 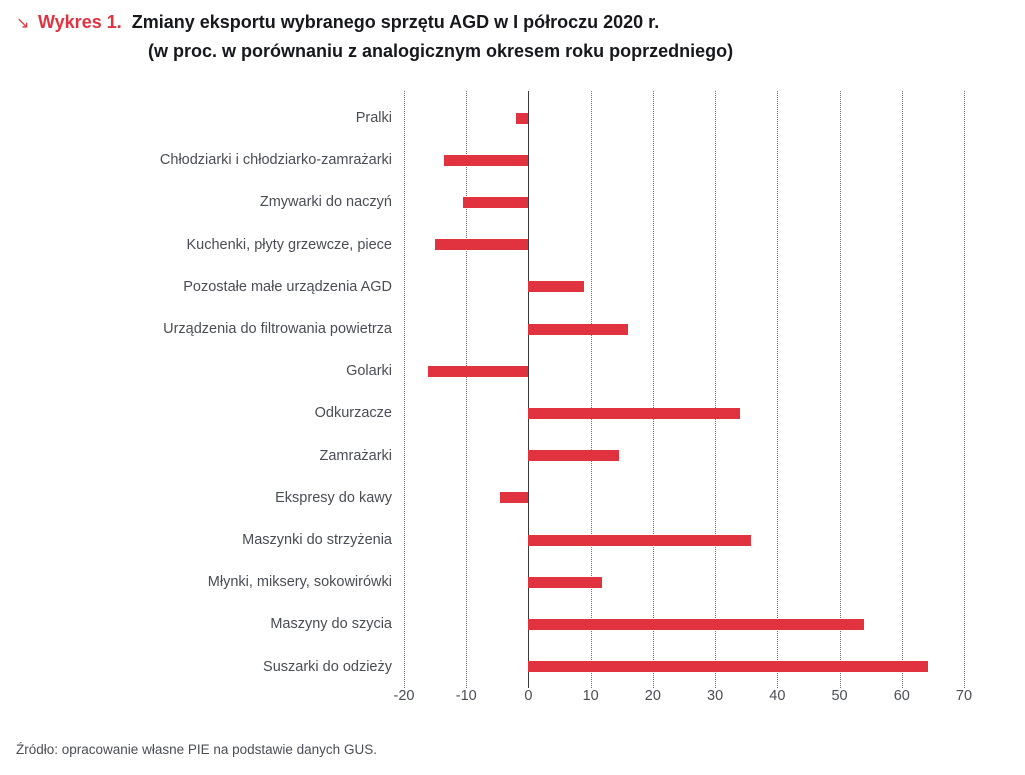 I want to click on category-label: Odkurzacze, so click(x=353, y=413).